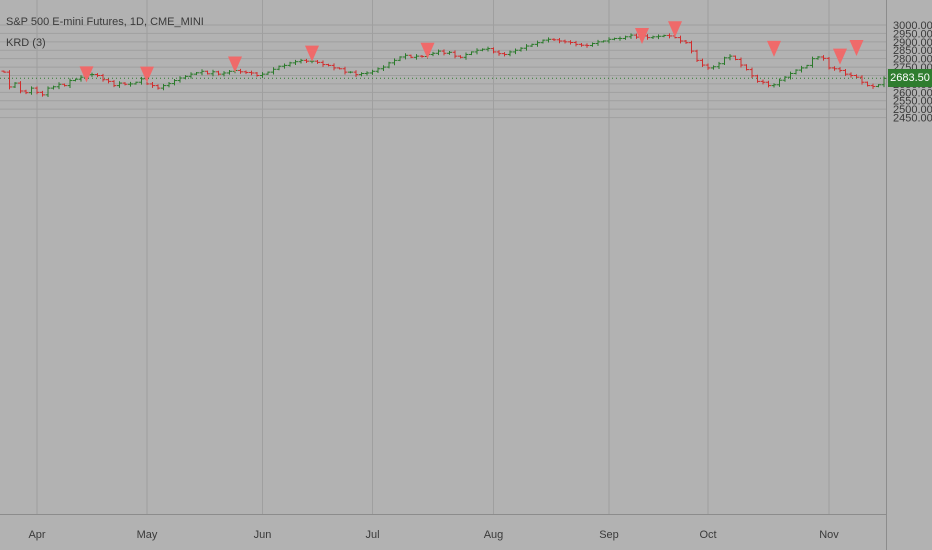 This screenshot has width=932, height=550. What do you see at coordinates (36, 535) in the screenshot?
I see `x-tick-label: Apr` at bounding box center [36, 535].